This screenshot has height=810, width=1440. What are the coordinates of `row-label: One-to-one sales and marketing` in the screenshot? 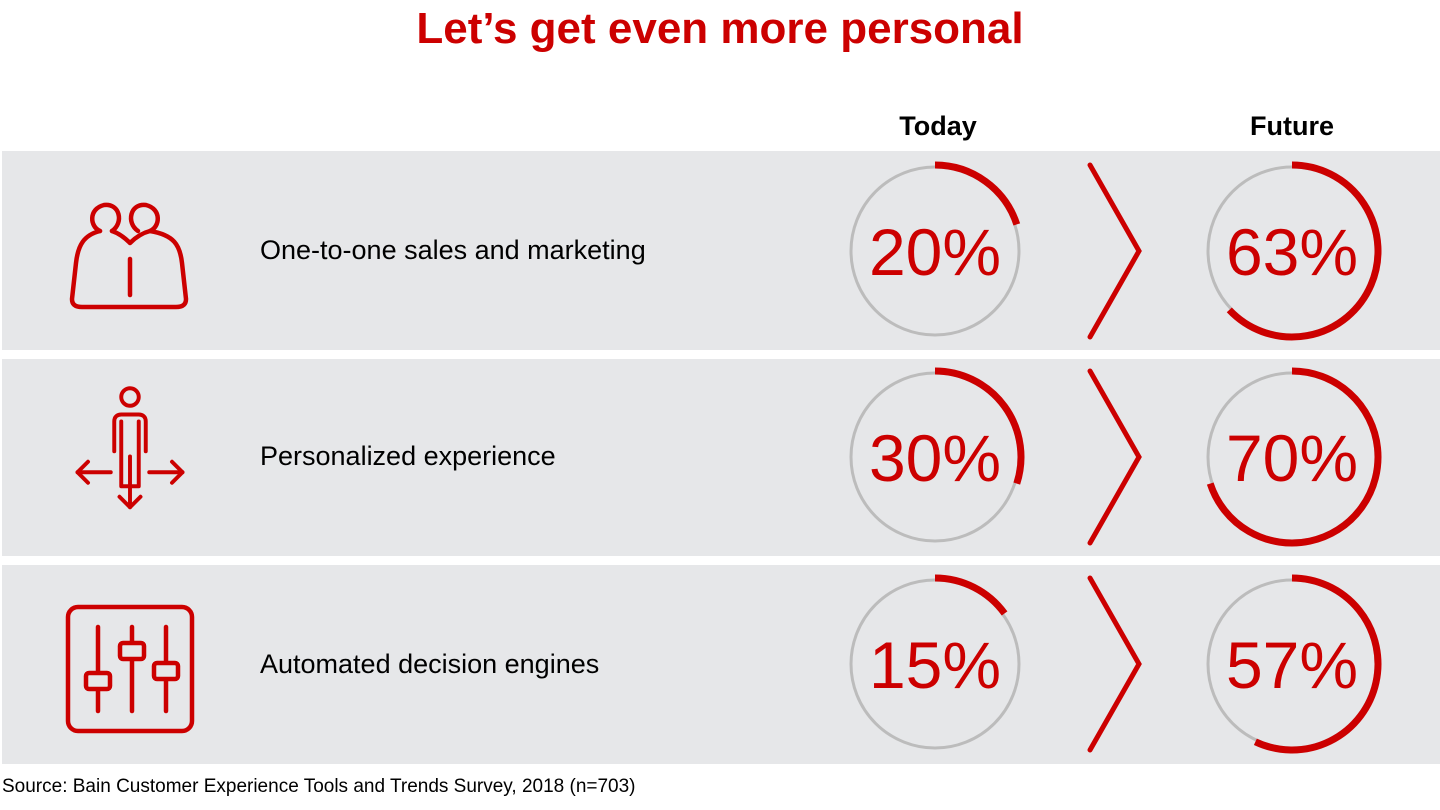 It's located at (453, 250).